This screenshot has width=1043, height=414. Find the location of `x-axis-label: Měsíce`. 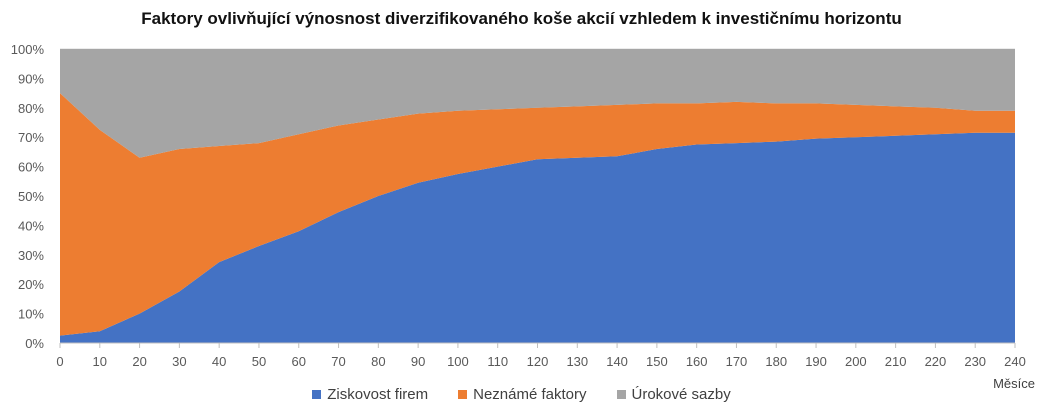

x-axis-label: Měsíce is located at coordinates (1014, 383).